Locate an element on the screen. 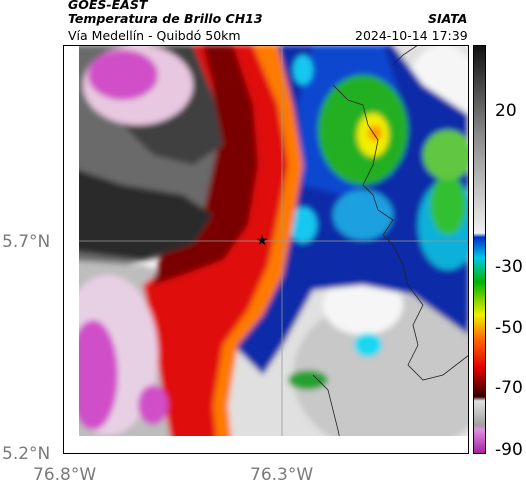  location-star-marker: ★ is located at coordinates (262, 241).